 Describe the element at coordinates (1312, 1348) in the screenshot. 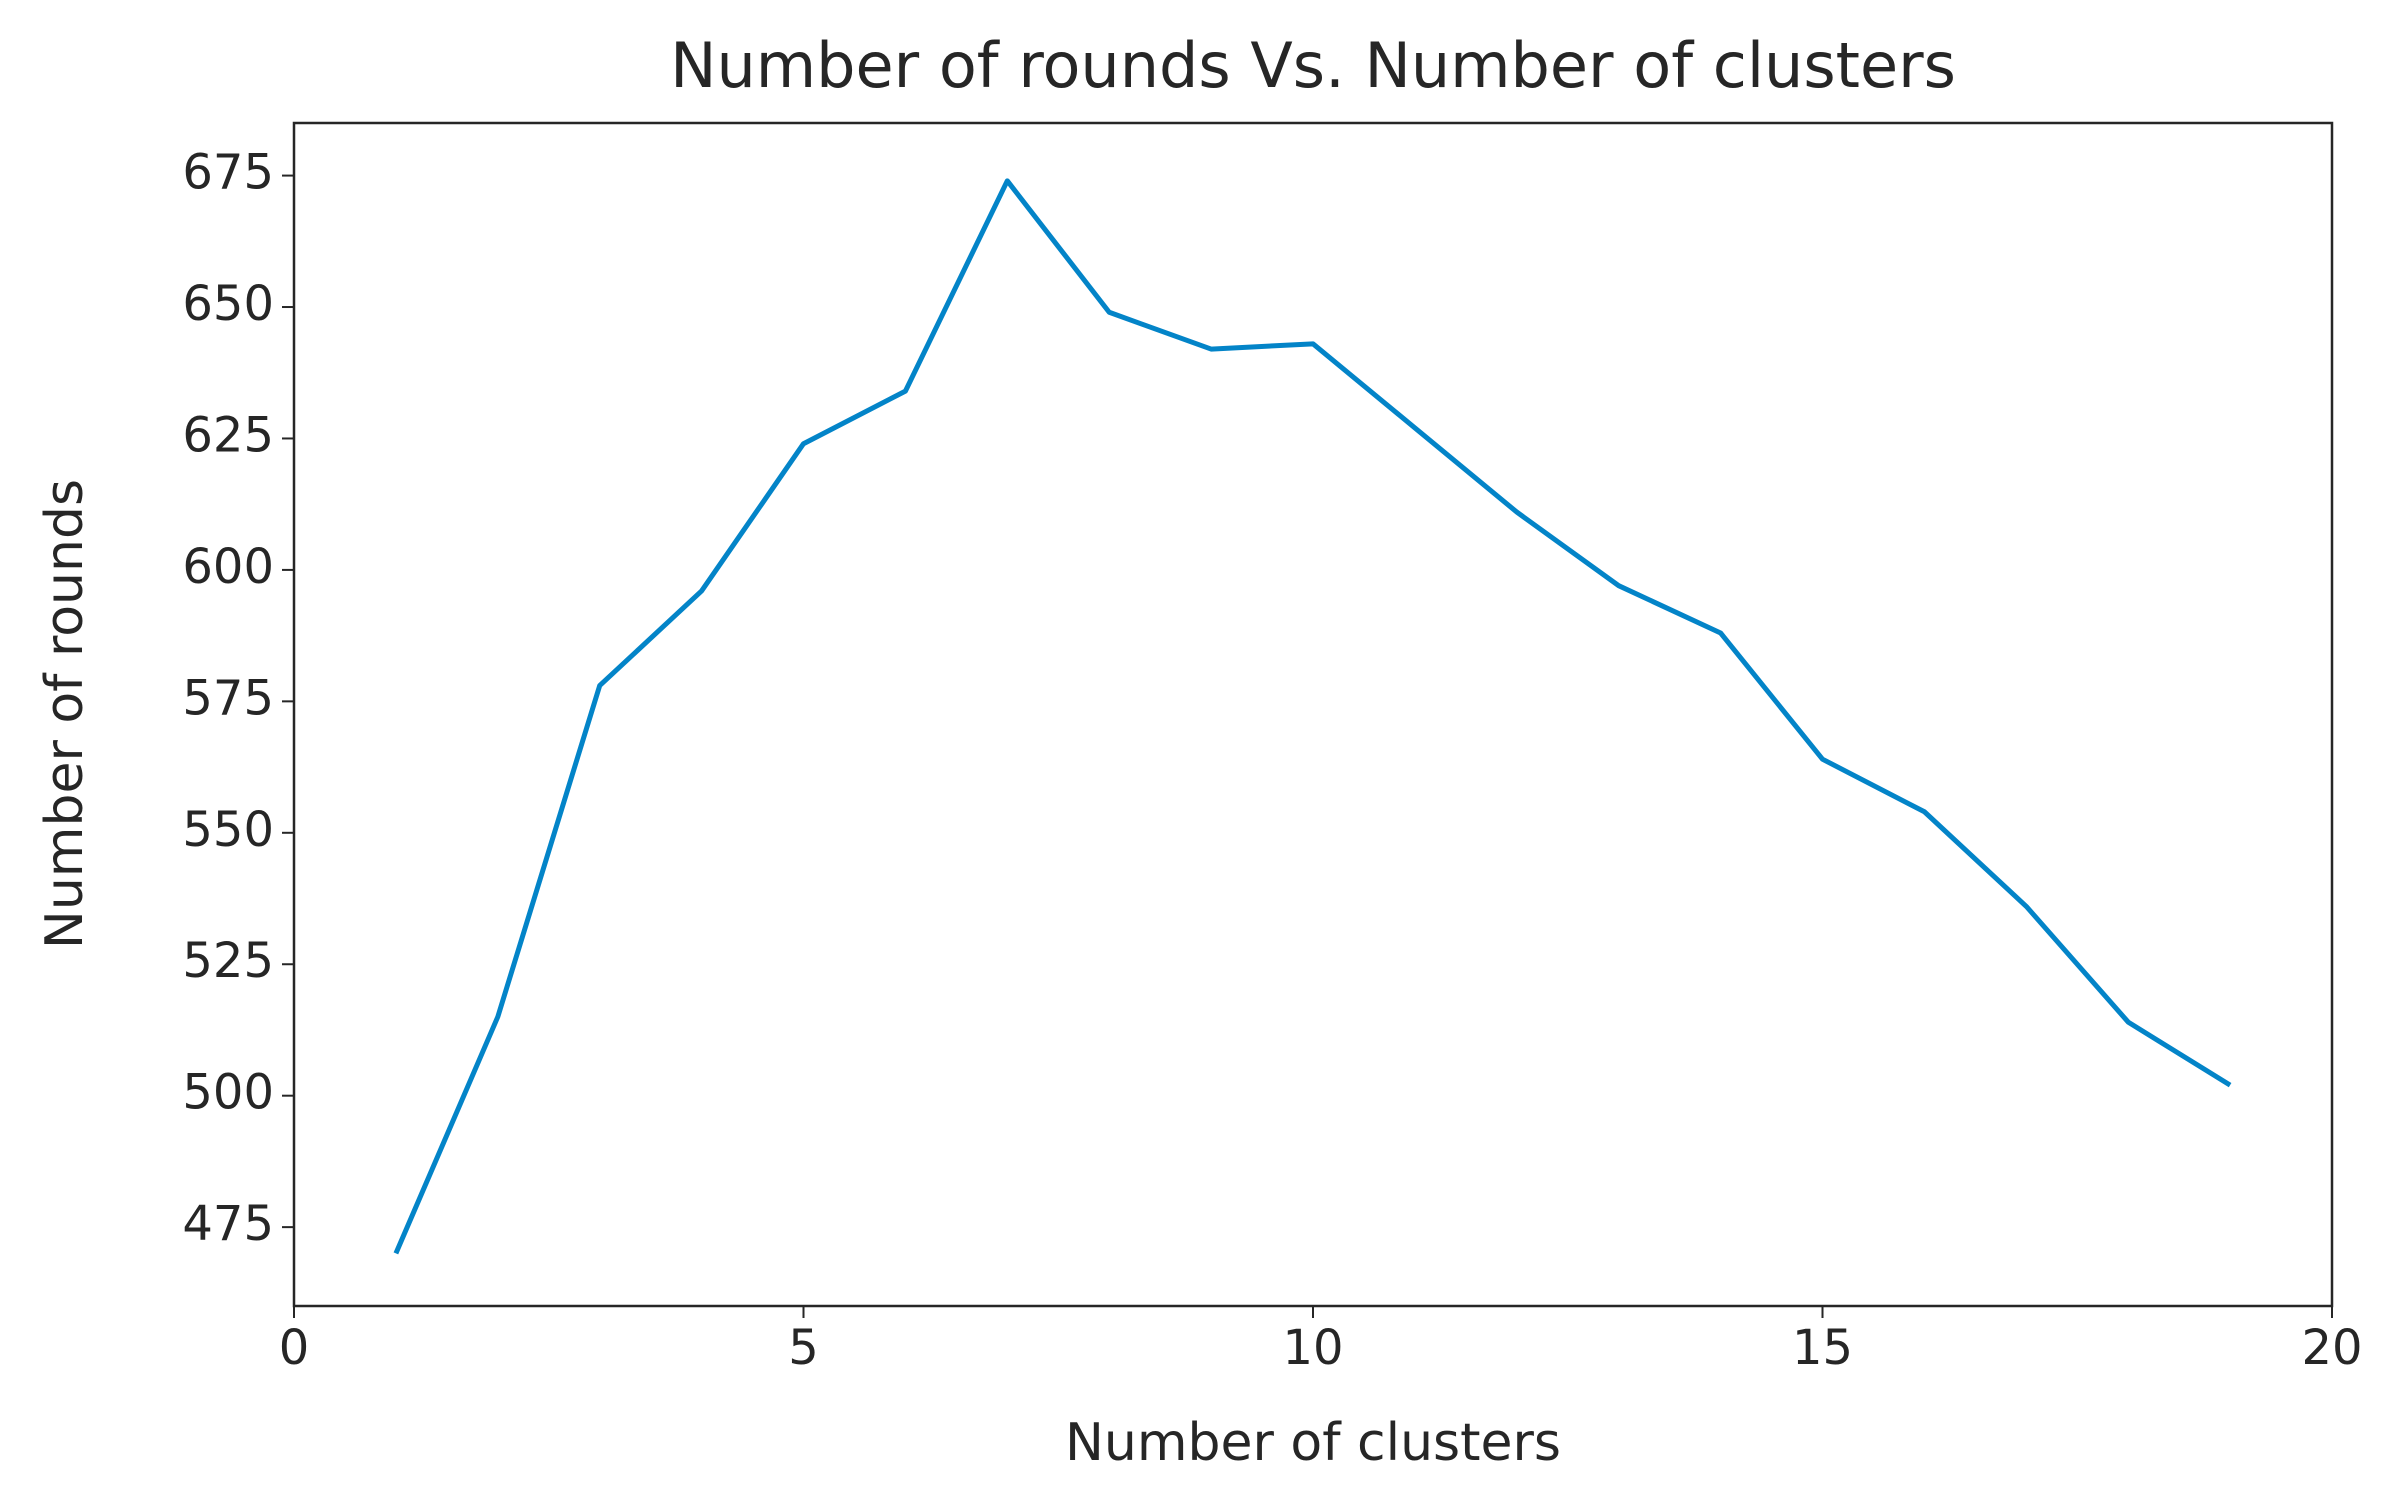

I see `x-tick-label: 10` at that location.